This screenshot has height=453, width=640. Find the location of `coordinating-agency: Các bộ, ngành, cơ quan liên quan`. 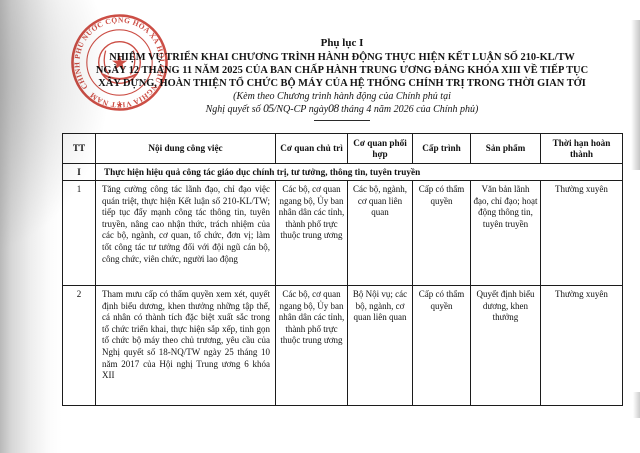

coordinating-agency: Các bộ, ngành, cơ quan liên quan is located at coordinates (380, 233).